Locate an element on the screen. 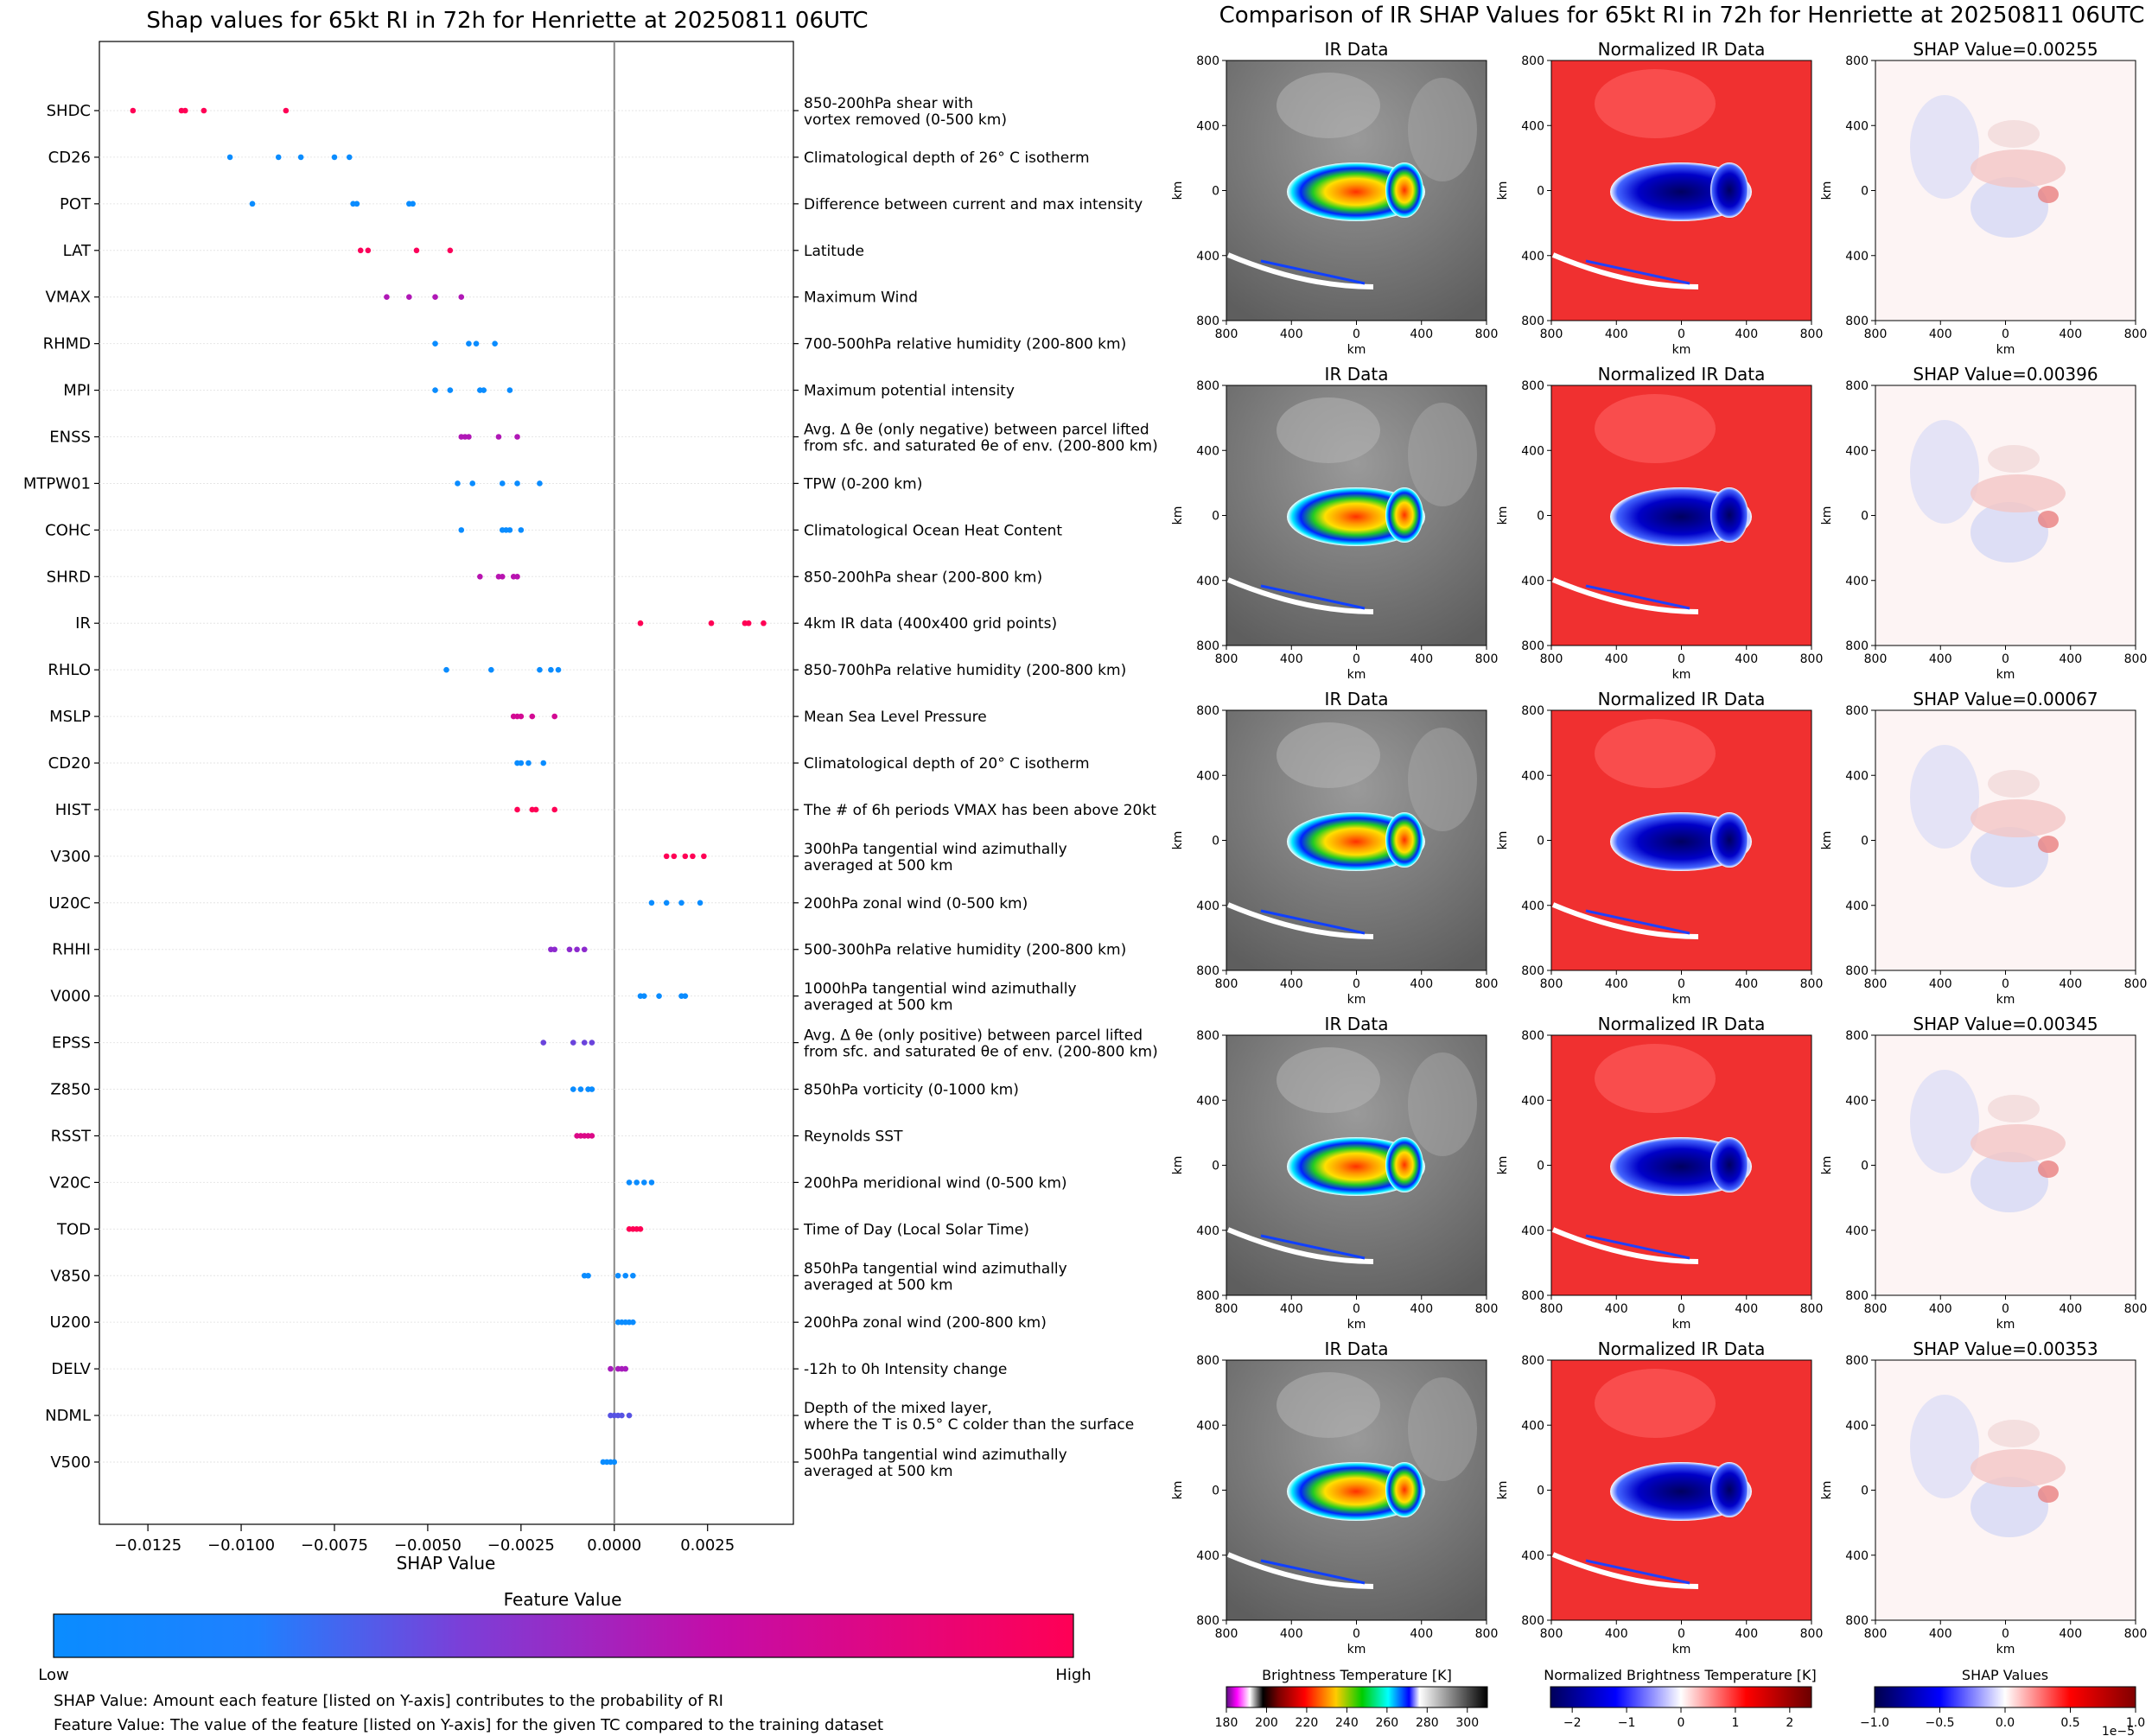 The image size is (2152, 1736). colorbar-tick-label: 0.5 is located at coordinates (2069, 1723).